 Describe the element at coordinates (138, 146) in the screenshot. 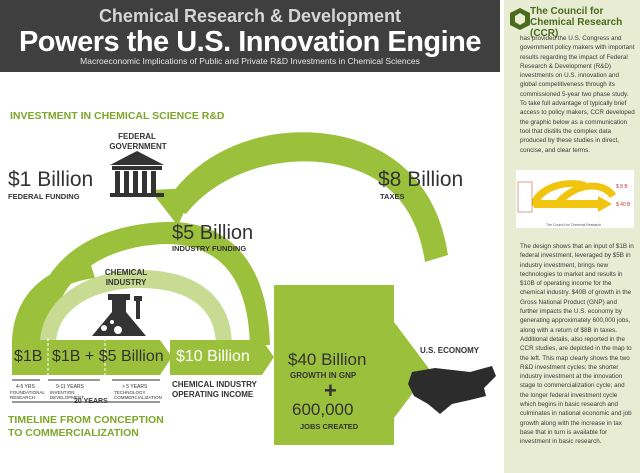

I see `federal-label-line2: GOVERNMENT` at that location.